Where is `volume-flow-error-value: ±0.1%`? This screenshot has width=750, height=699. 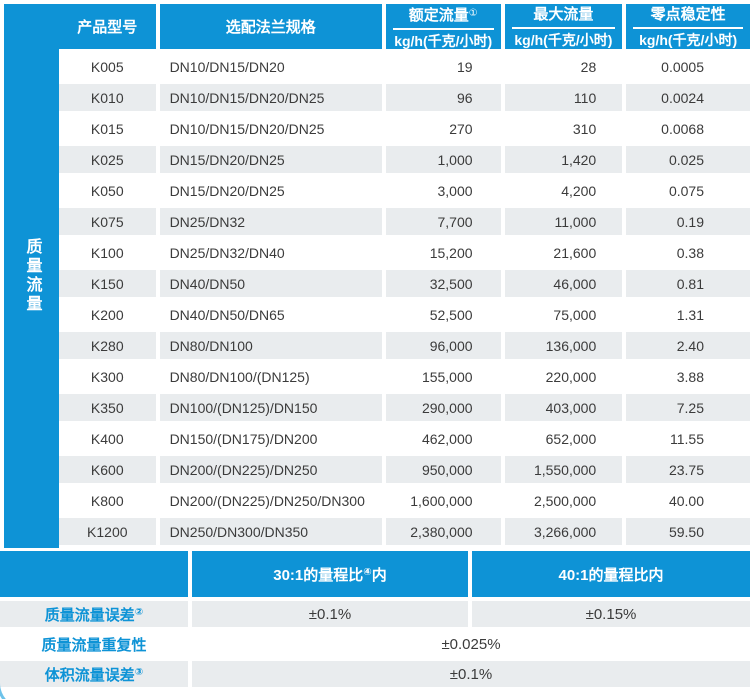 volume-flow-error-value: ±0.1% is located at coordinates (471, 674).